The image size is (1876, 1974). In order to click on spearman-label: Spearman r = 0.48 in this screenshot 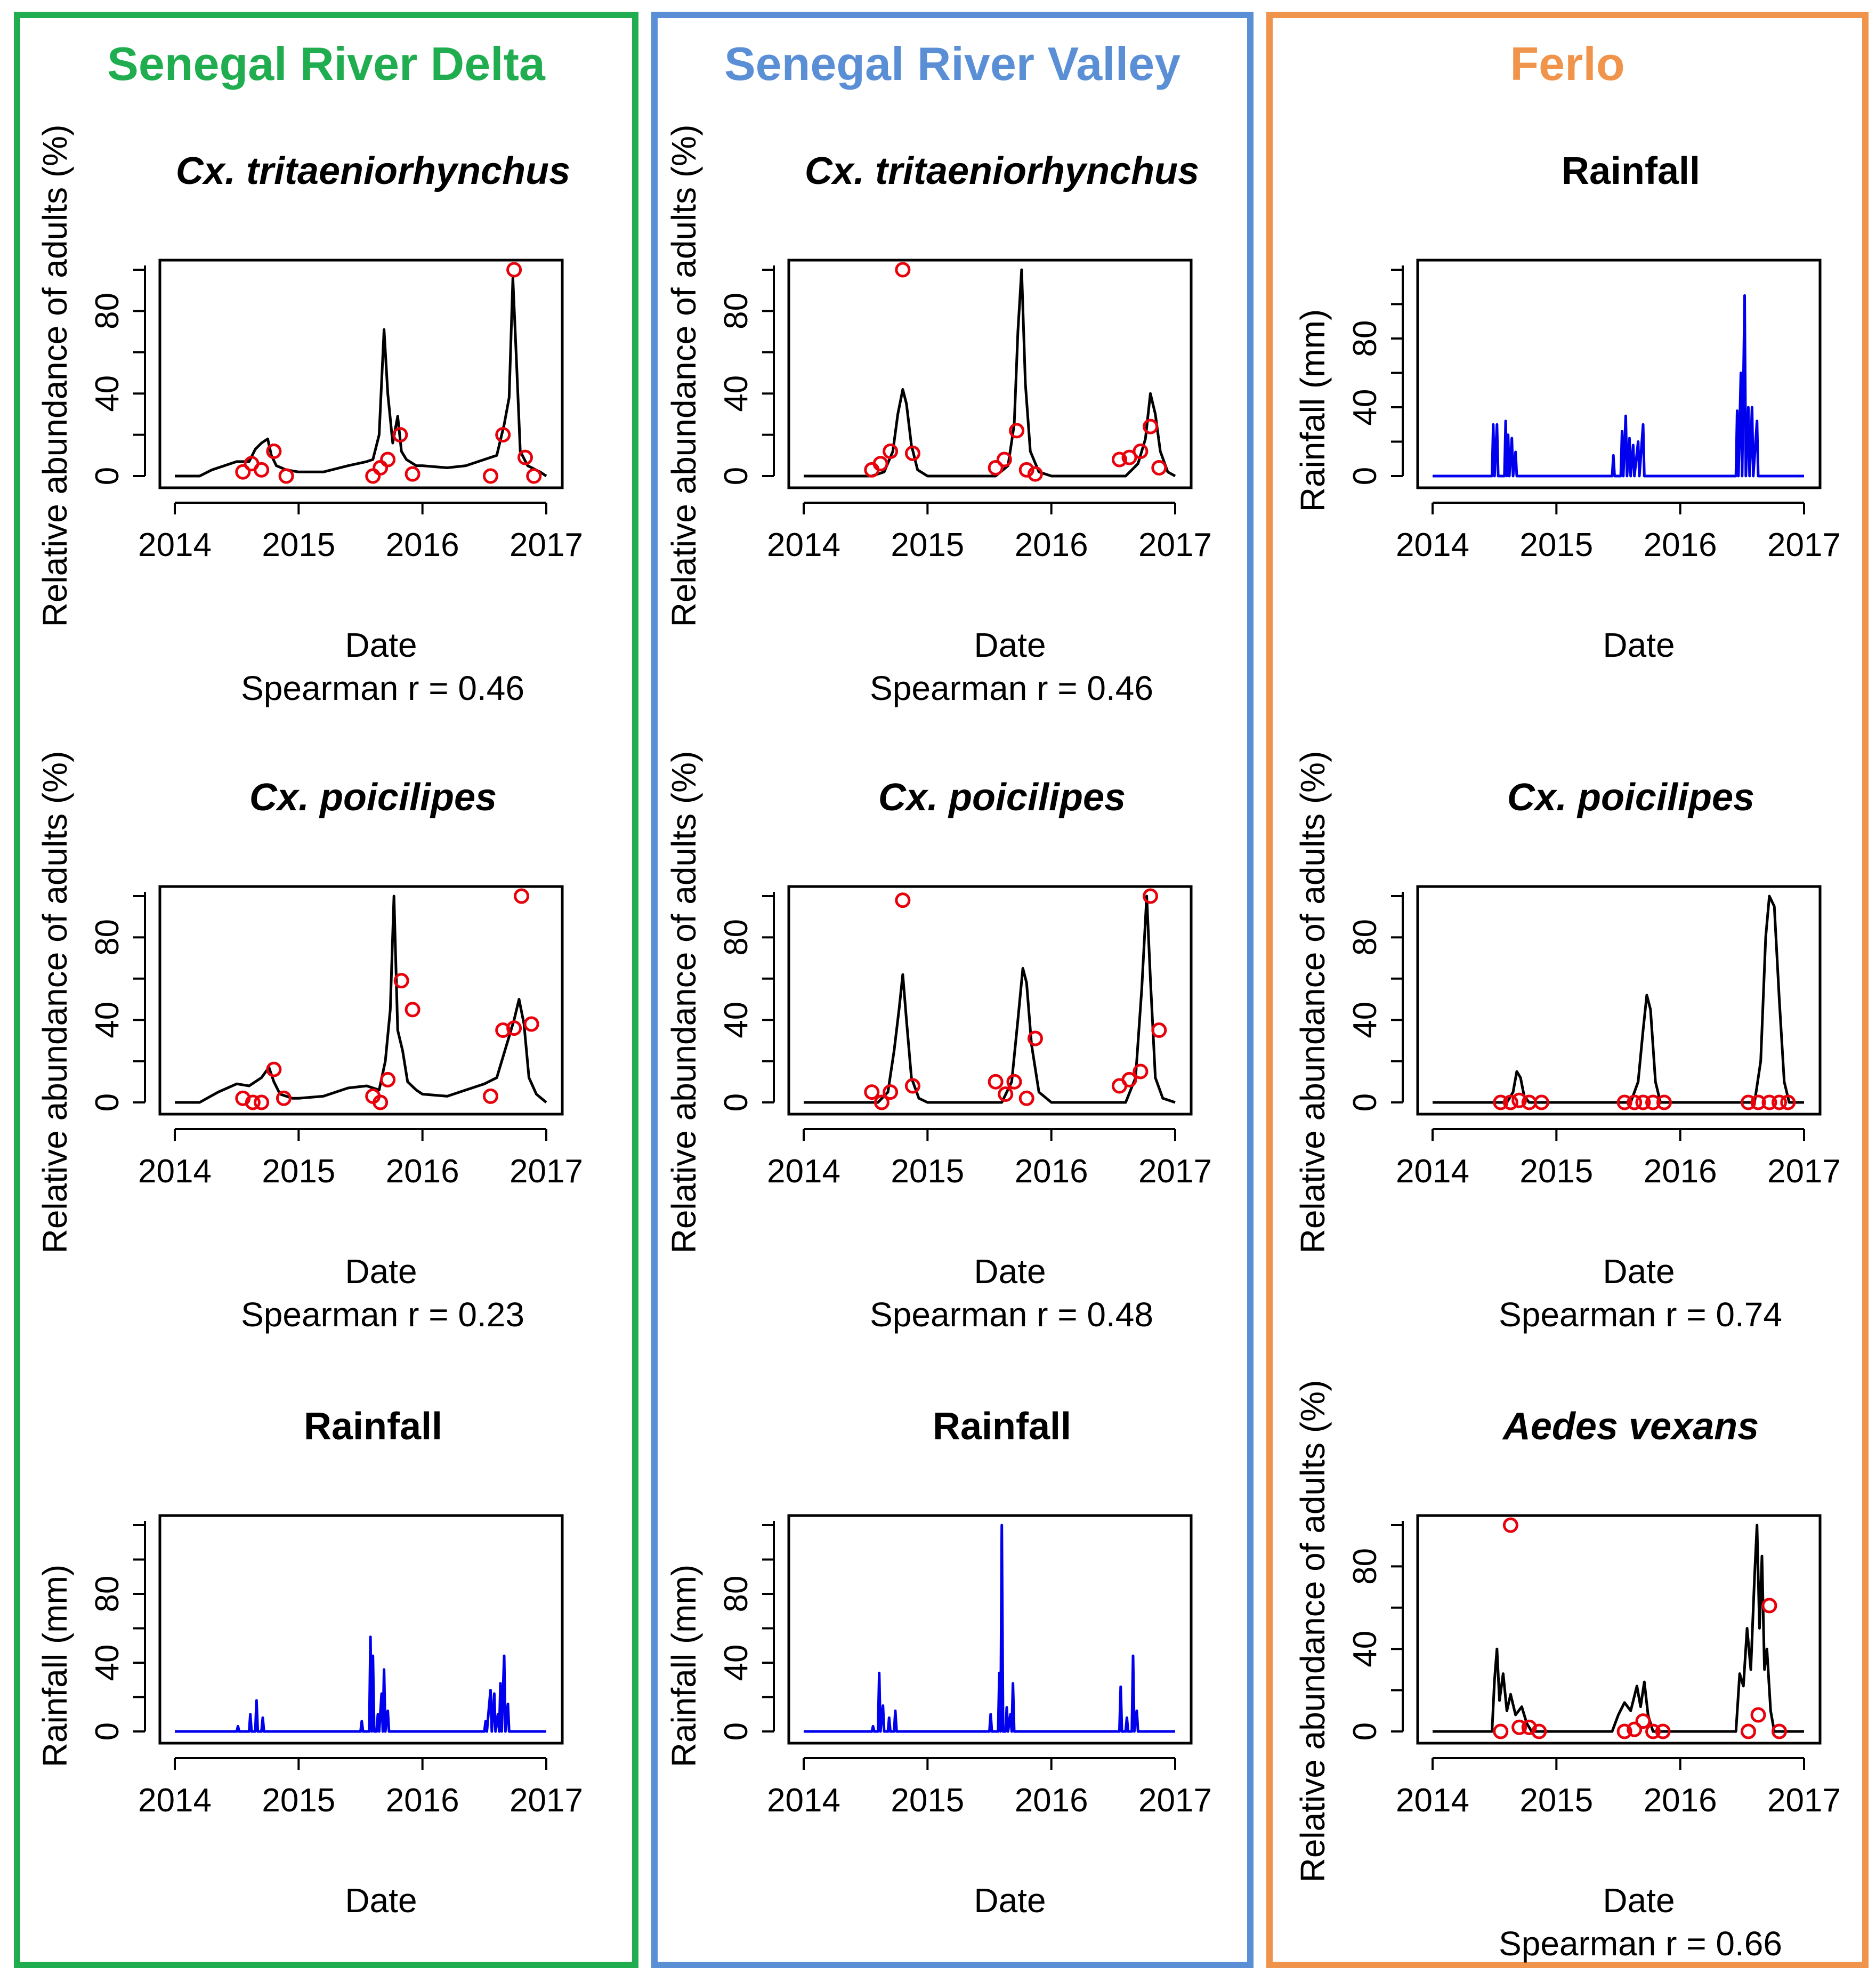, I will do `click(1011, 1314)`.